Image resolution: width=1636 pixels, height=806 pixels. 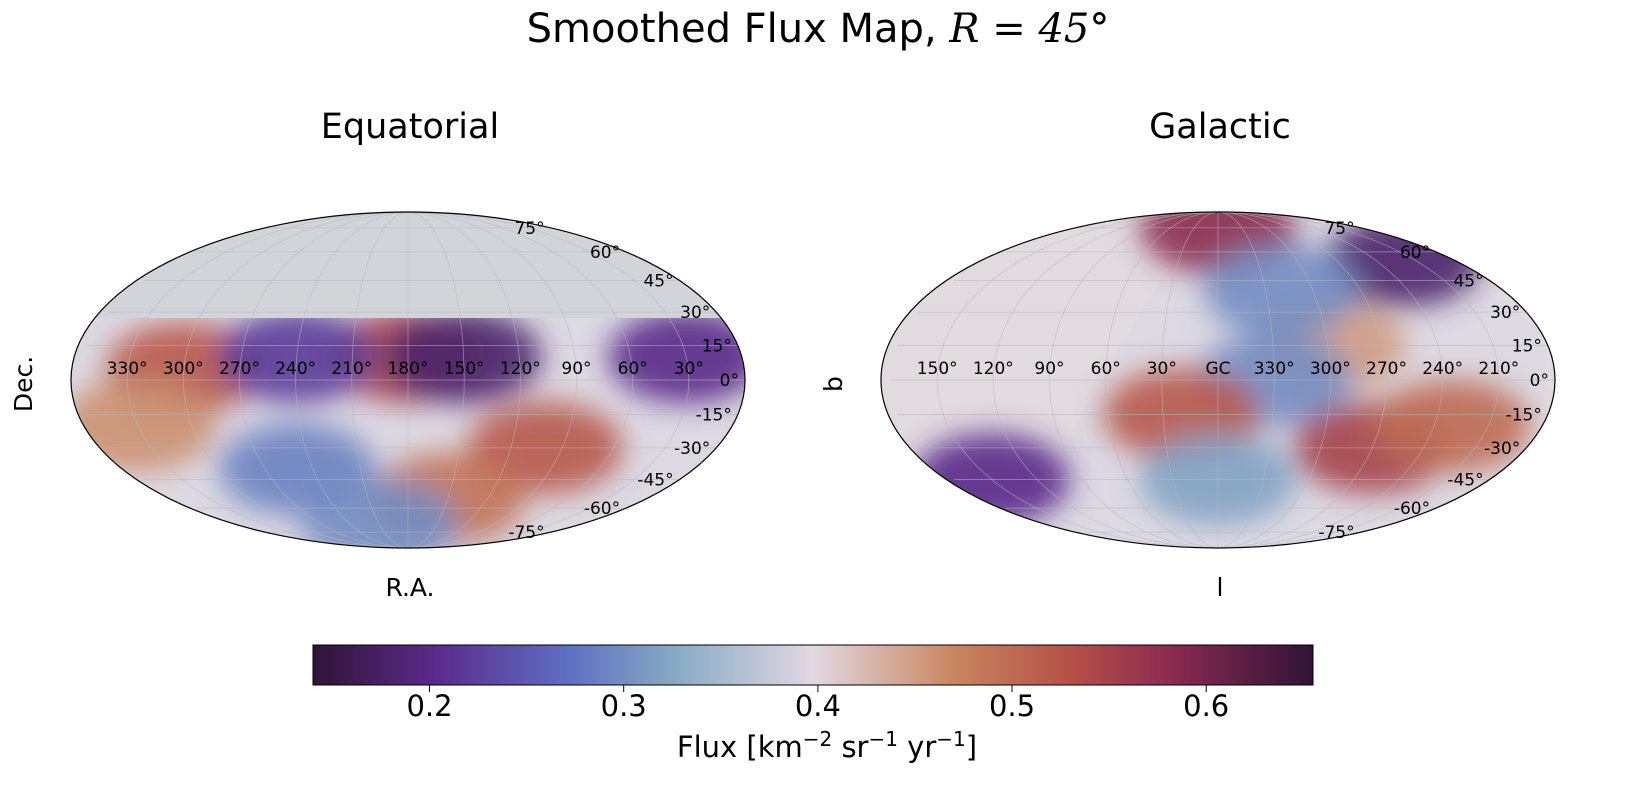 I want to click on figure-title: Smoothed Flux Map, R = 45°, so click(x=818, y=29).